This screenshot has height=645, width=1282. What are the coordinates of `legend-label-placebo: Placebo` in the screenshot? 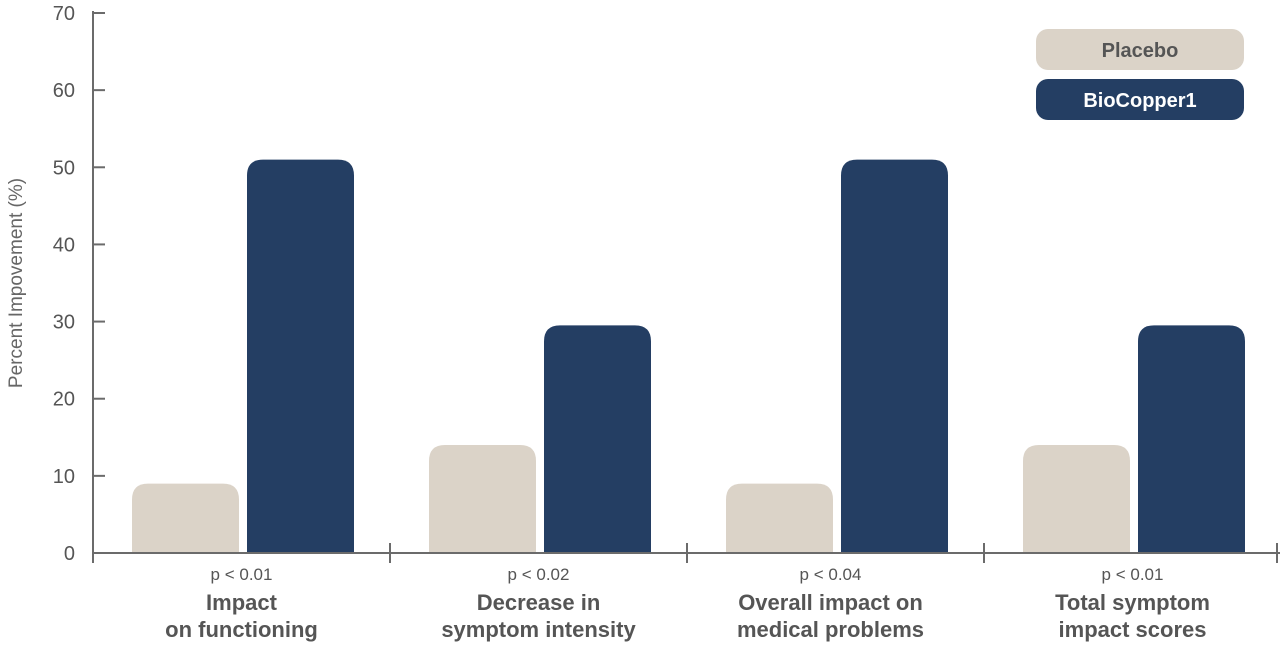 It's located at (1140, 51).